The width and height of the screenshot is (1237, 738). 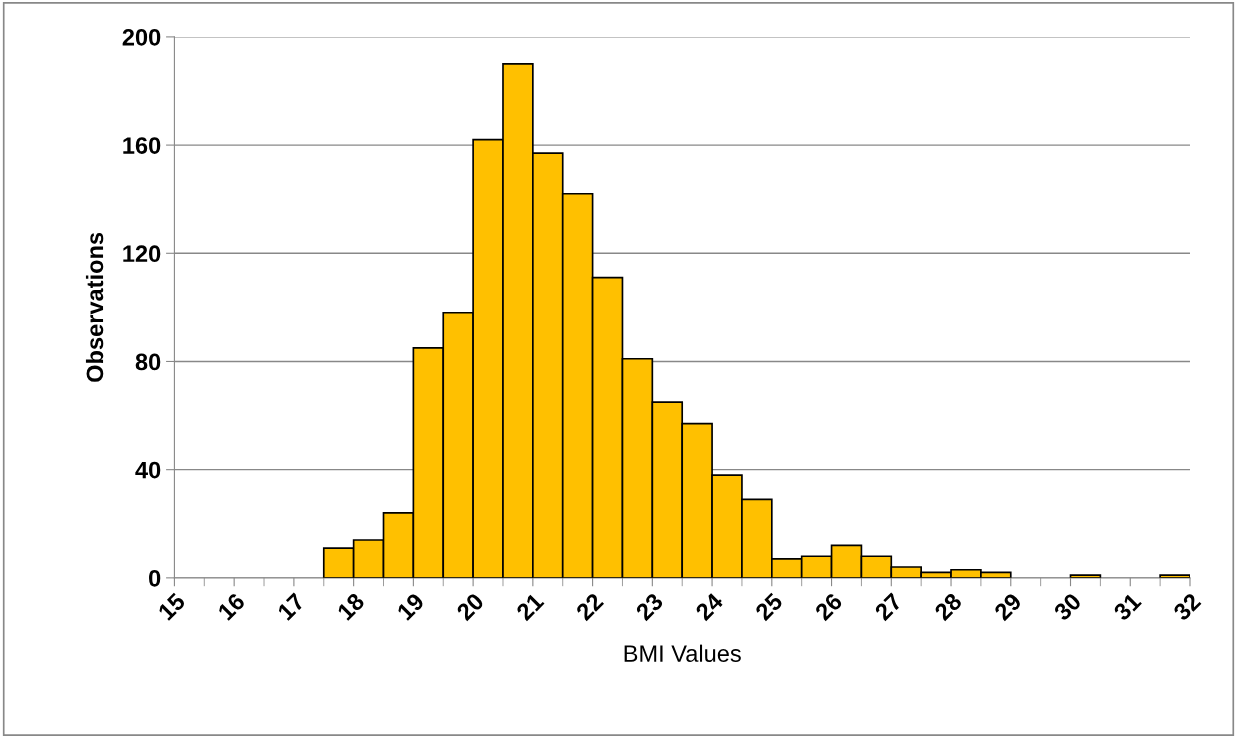 I want to click on x-tick-label: 25, so click(x=769, y=606).